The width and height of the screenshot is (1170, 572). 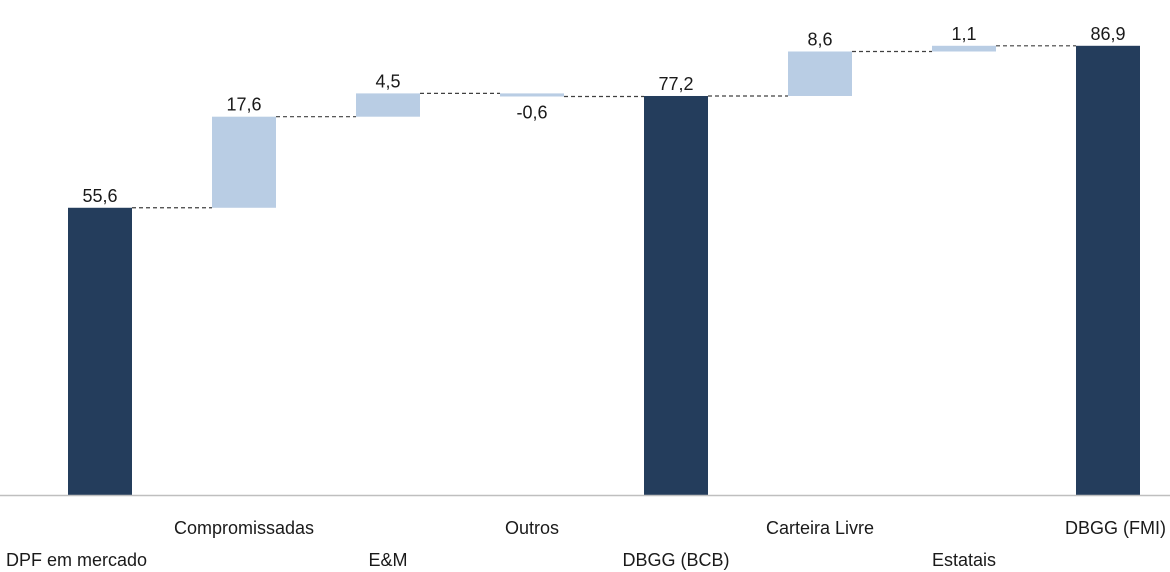 What do you see at coordinates (675, 84) in the screenshot?
I see `value-label-4: 77,2` at bounding box center [675, 84].